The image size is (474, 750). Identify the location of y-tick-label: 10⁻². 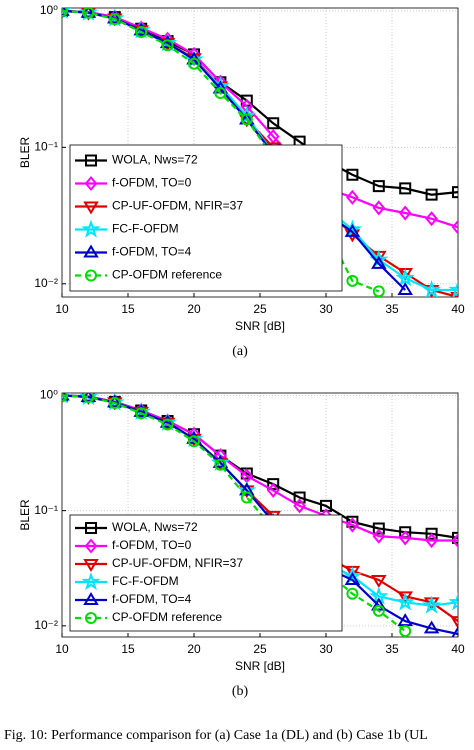
(46, 625).